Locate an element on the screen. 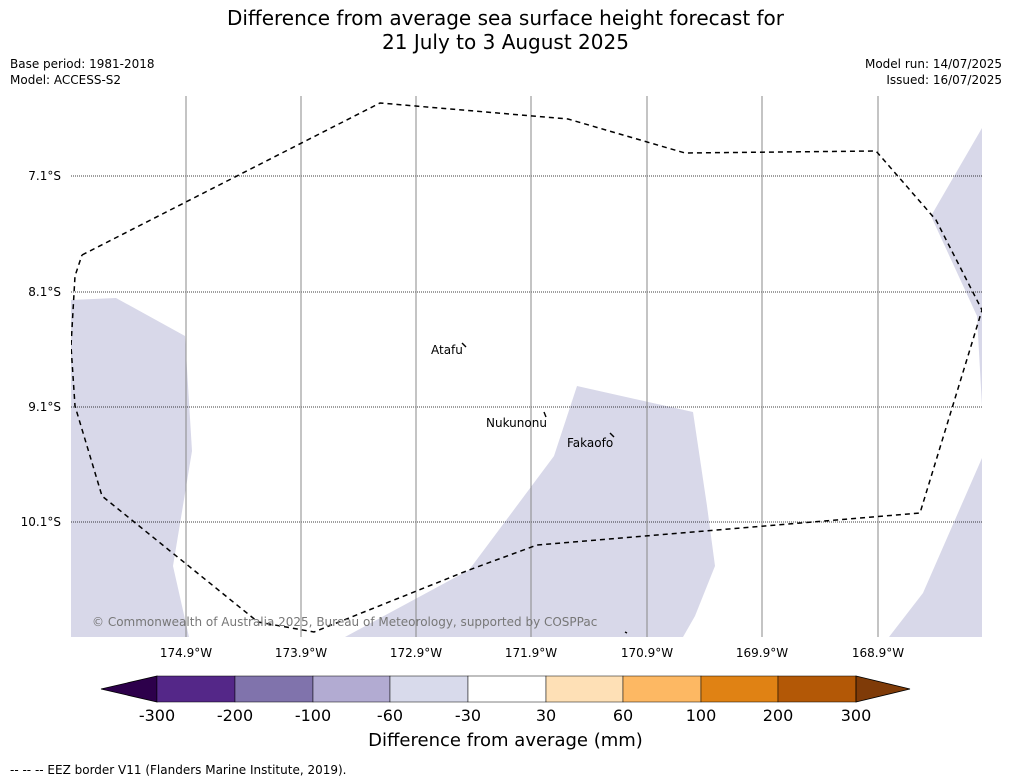  colorbar-tick: -100 is located at coordinates (313, 715).